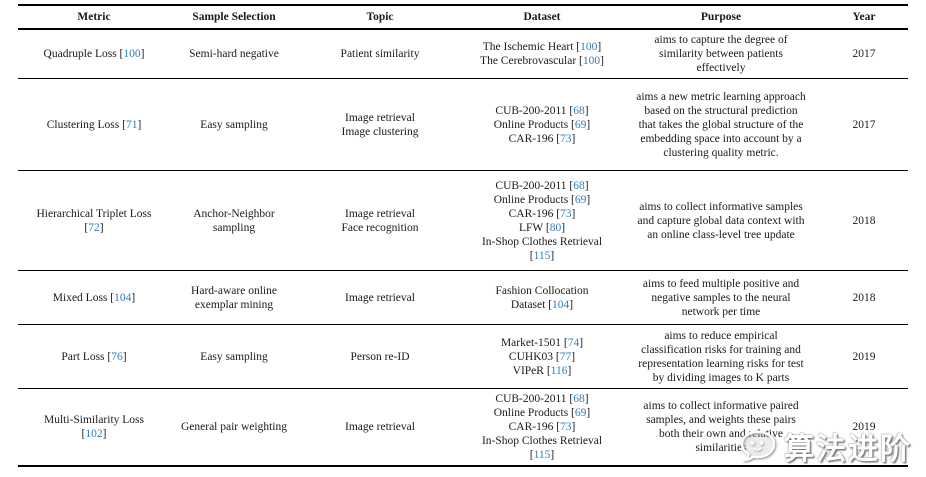 The height and width of the screenshot is (477, 926). Describe the element at coordinates (573, 342) in the screenshot. I see `citation-link: 74` at that location.